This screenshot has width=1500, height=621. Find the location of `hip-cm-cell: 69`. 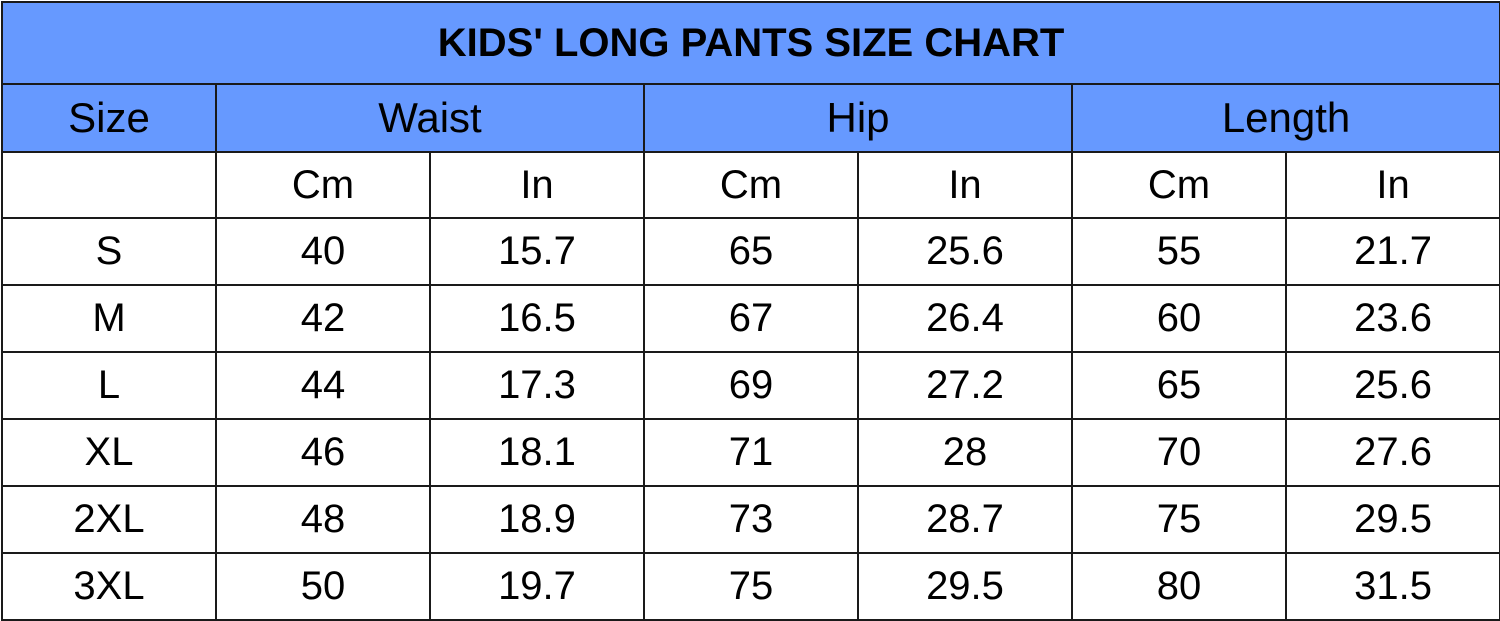

hip-cm-cell: 69 is located at coordinates (751, 385).